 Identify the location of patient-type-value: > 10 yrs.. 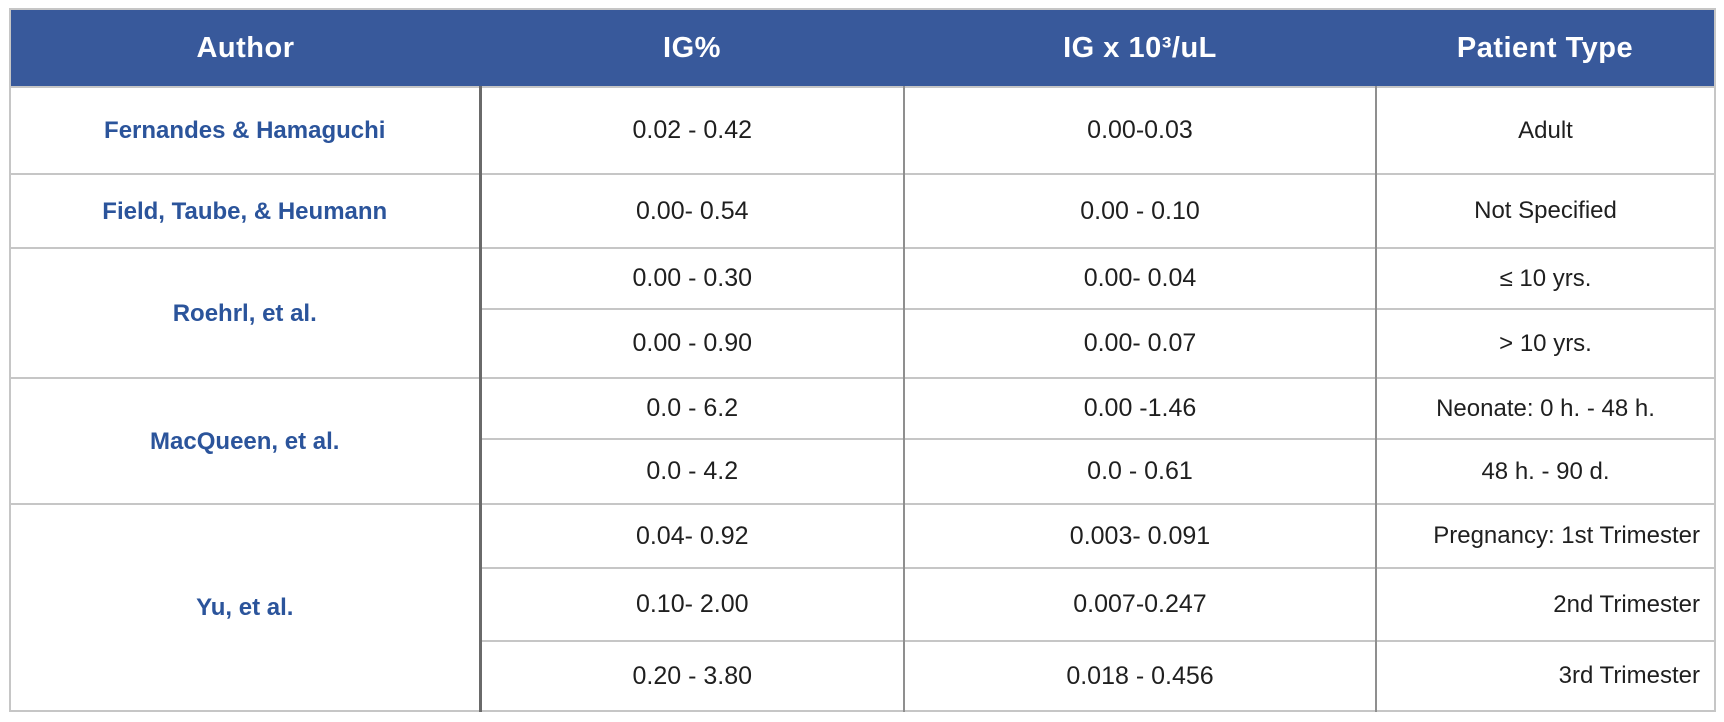
(1545, 343).